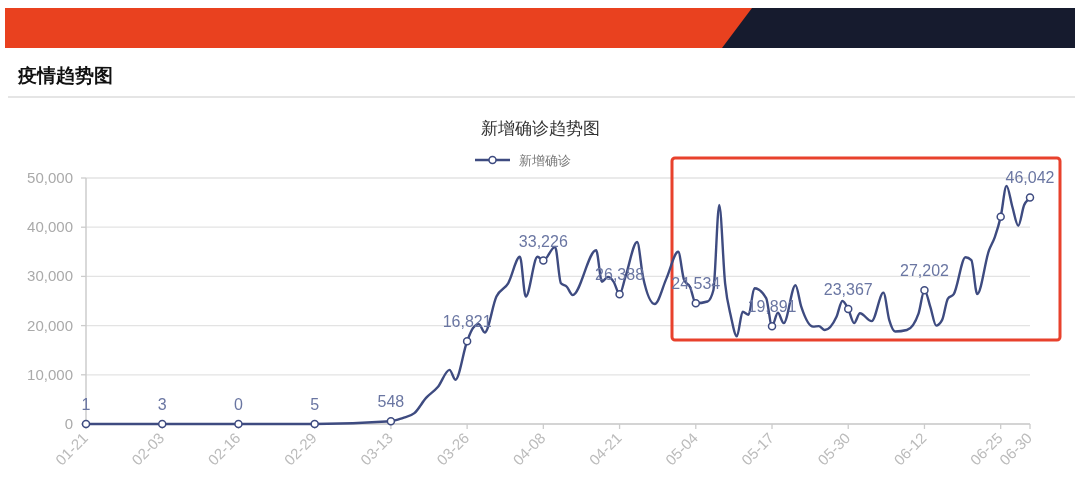 The width and height of the screenshot is (1080, 495). I want to click on title: 疫情趋势图, so click(65, 75).